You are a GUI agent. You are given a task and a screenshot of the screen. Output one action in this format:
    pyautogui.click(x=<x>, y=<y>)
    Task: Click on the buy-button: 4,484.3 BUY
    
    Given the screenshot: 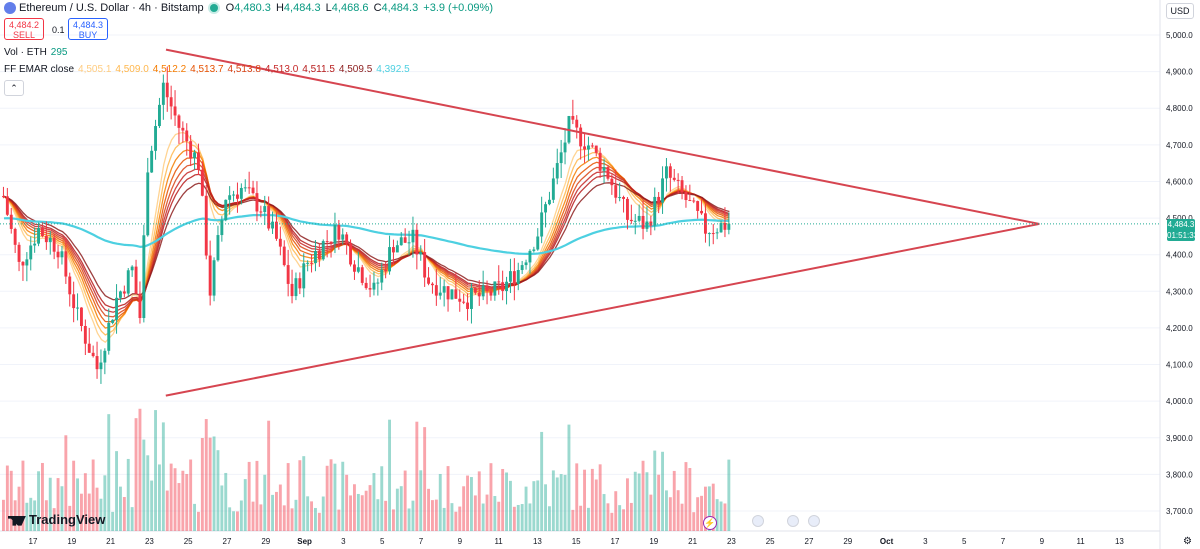 What is the action you would take?
    pyautogui.click(x=88, y=29)
    